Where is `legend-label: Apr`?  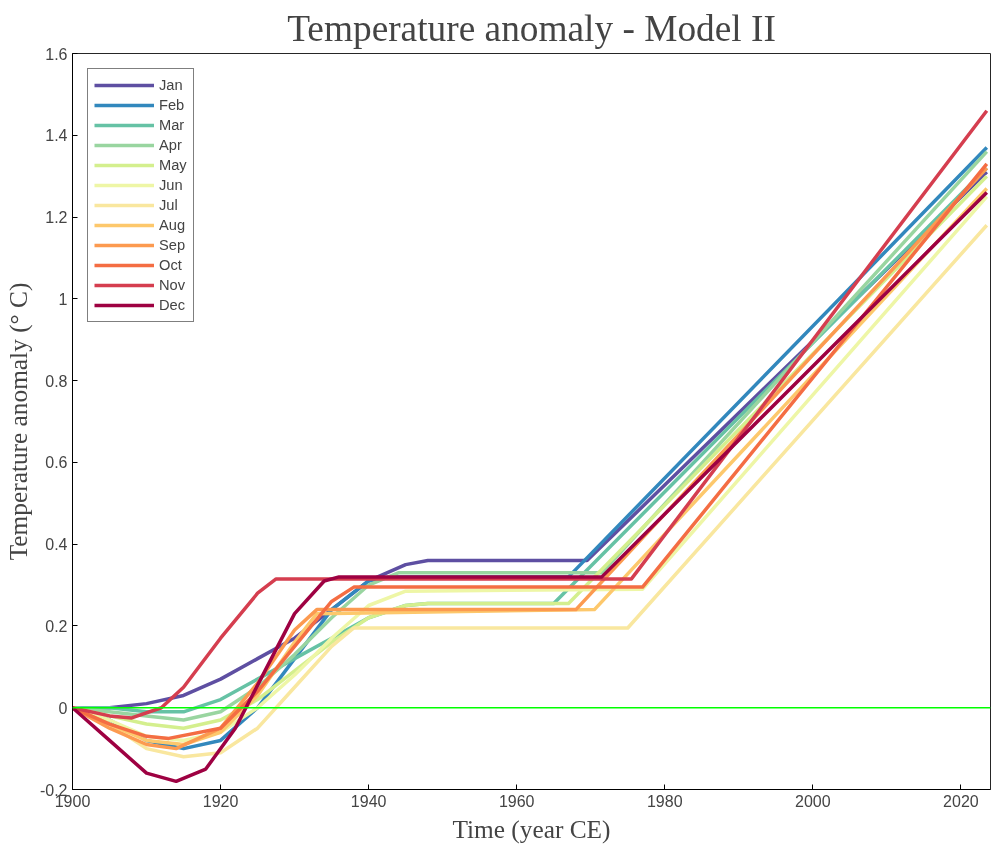
legend-label: Apr is located at coordinates (170, 145).